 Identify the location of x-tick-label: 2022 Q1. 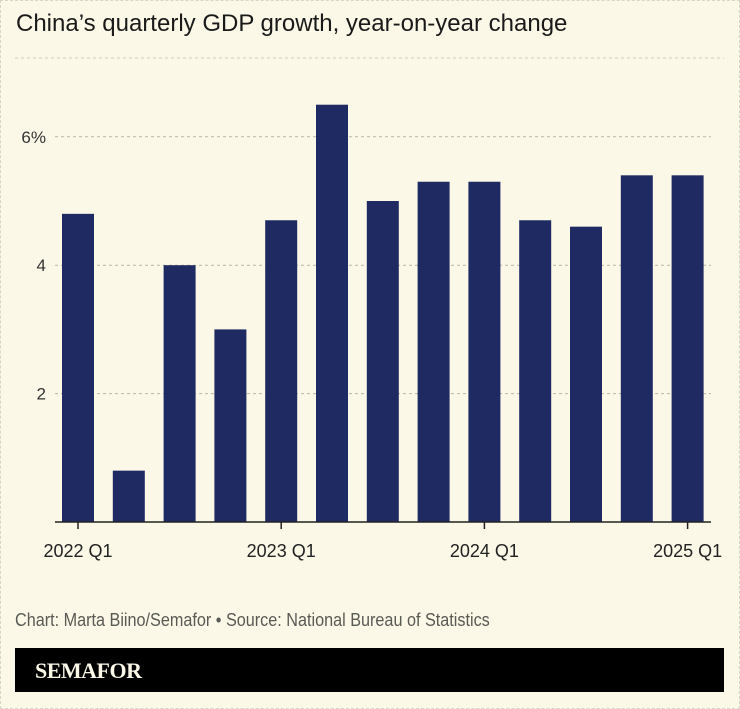
(77, 551).